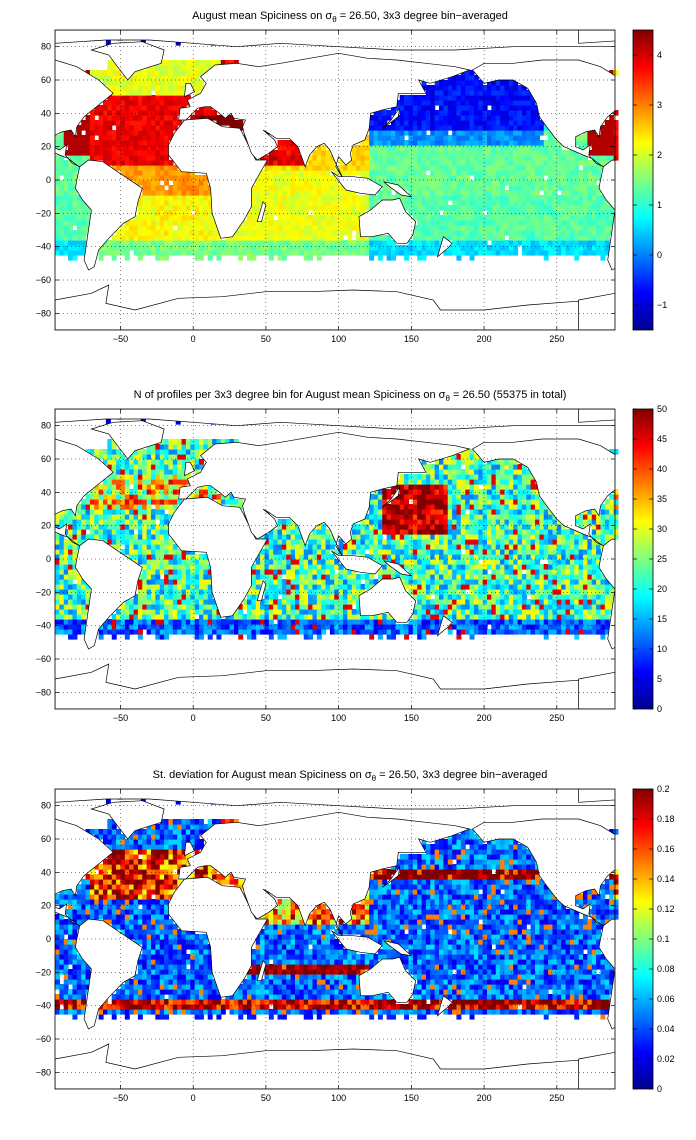 Image resolution: width=696 pixels, height=1140 pixels. I want to click on x-tick-label: 250, so click(556, 339).